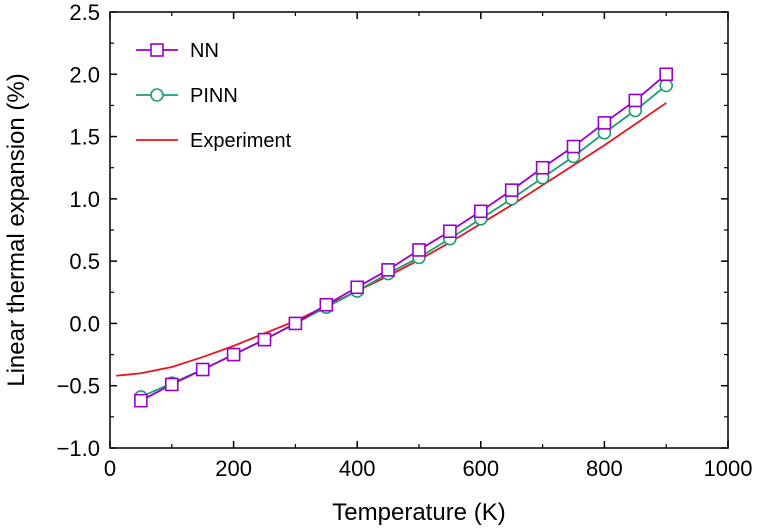  I want to click on legend: NN PINN Experiment, so click(214, 96).